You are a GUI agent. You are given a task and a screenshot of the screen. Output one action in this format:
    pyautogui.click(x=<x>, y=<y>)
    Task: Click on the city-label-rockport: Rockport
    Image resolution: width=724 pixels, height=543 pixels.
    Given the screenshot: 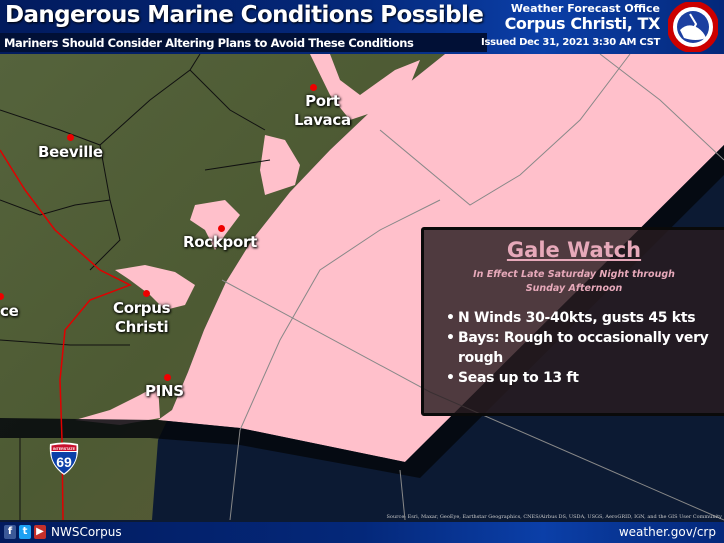 What is the action you would take?
    pyautogui.click(x=220, y=242)
    